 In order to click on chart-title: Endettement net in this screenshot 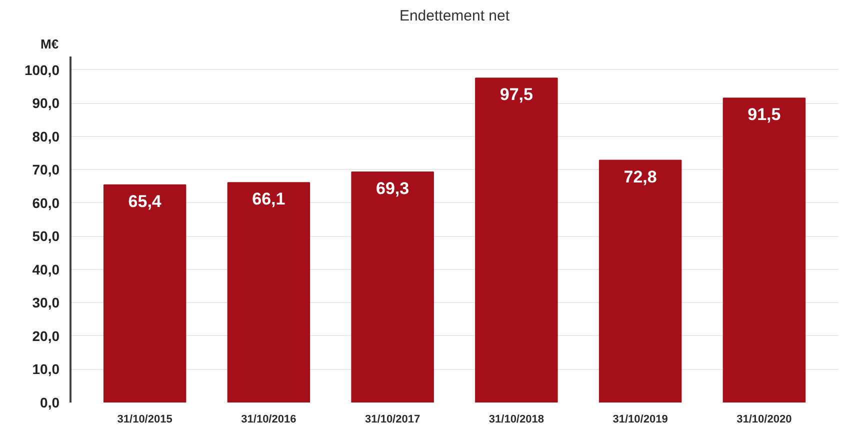, I will do `click(454, 16)`.